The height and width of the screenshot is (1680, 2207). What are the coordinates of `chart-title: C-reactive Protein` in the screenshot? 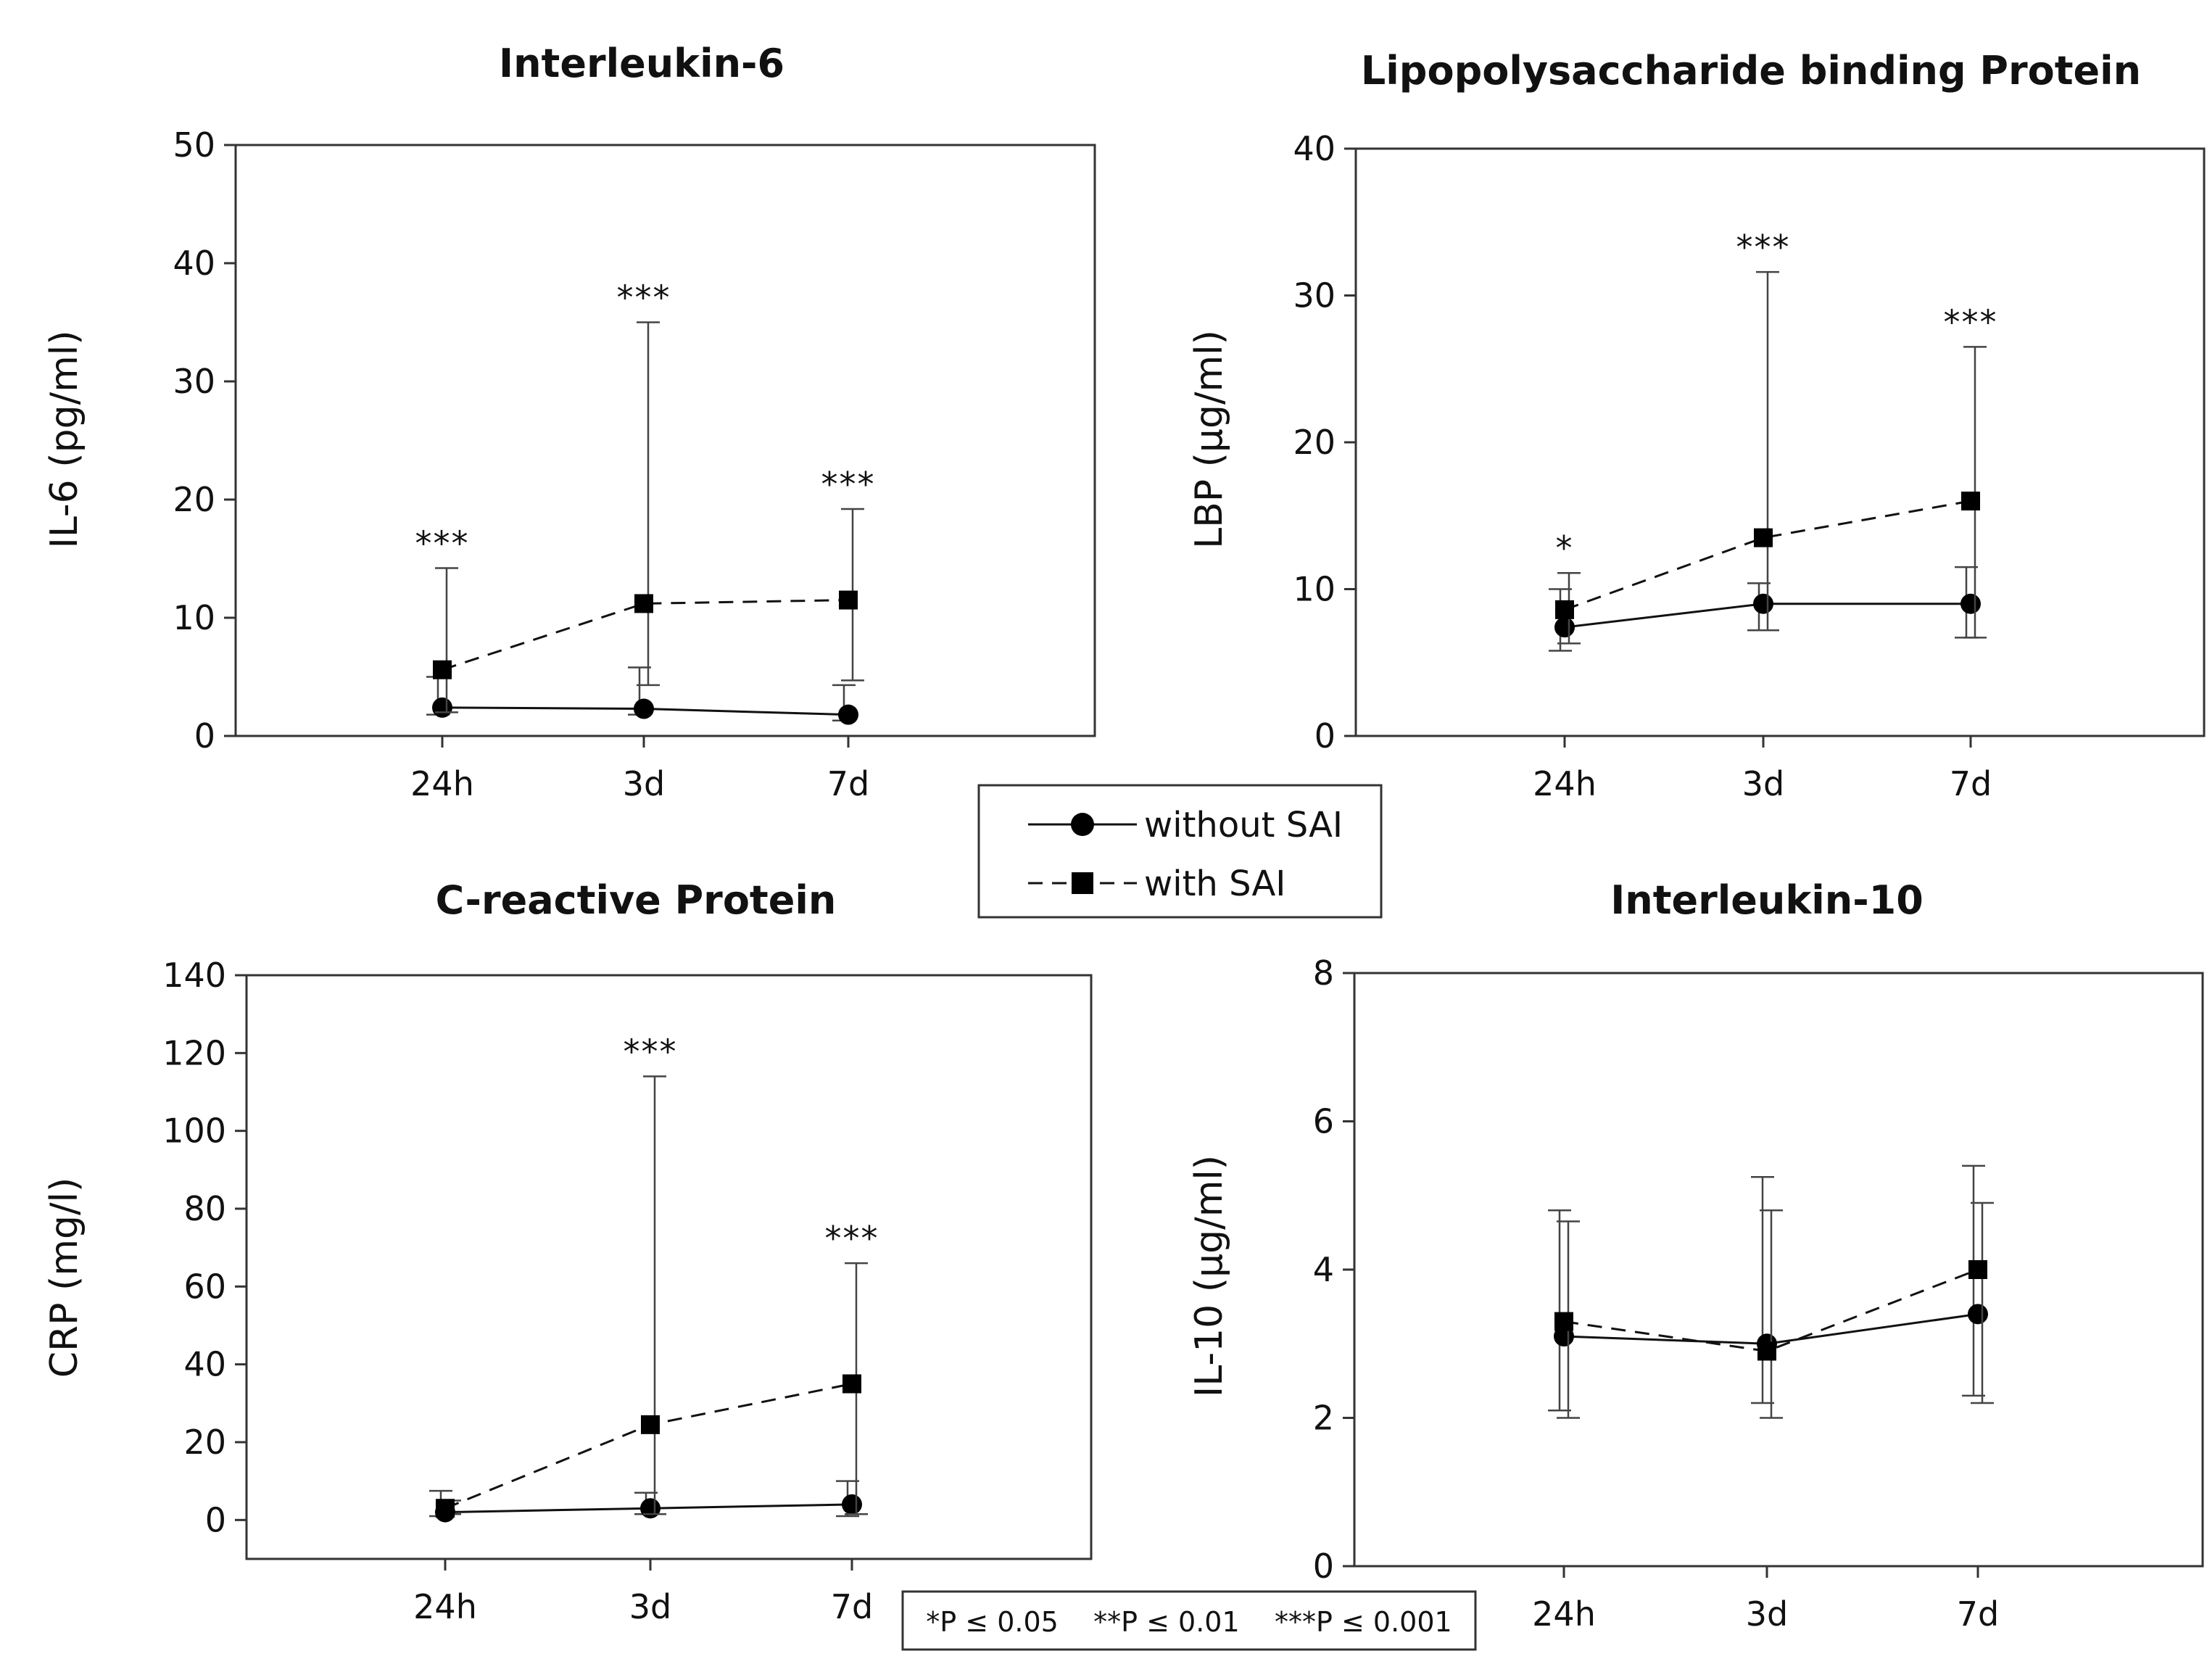 It's located at (636, 900).